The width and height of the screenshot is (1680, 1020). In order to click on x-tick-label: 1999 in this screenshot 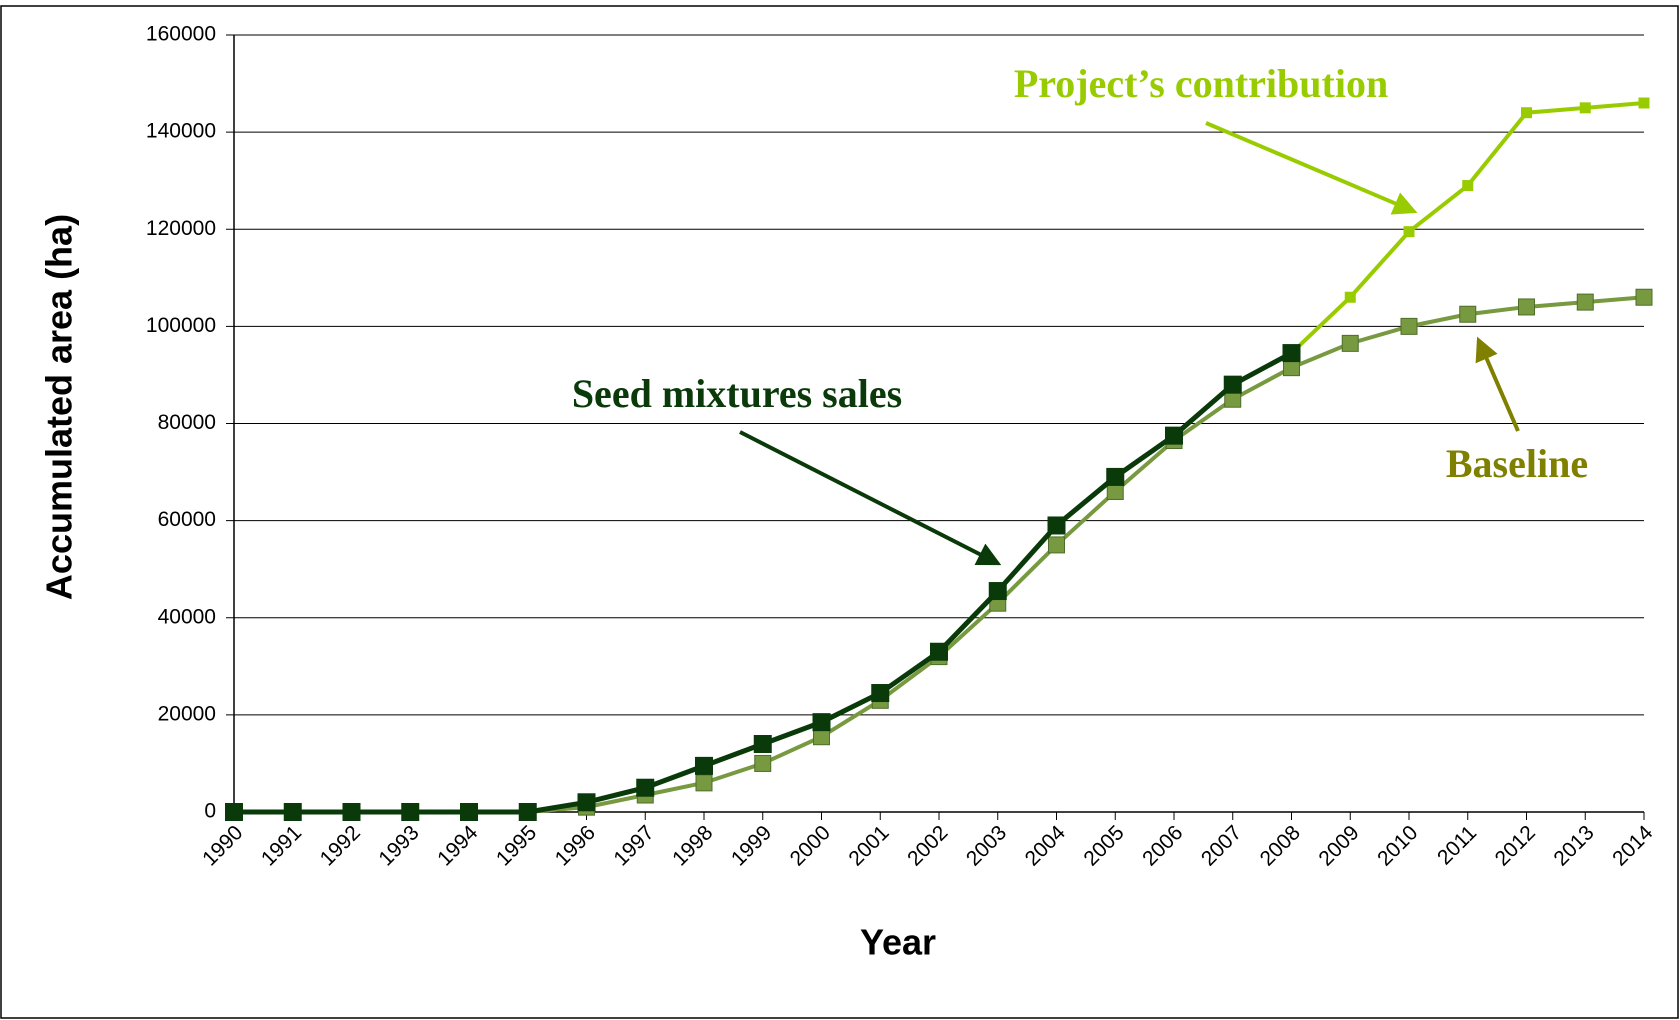, I will do `click(751, 845)`.